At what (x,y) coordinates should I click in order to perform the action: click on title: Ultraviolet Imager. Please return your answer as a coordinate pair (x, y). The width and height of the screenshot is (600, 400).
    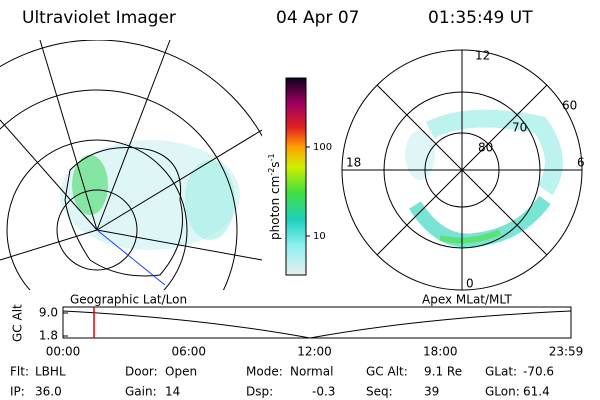
    Looking at the image, I should click on (99, 18).